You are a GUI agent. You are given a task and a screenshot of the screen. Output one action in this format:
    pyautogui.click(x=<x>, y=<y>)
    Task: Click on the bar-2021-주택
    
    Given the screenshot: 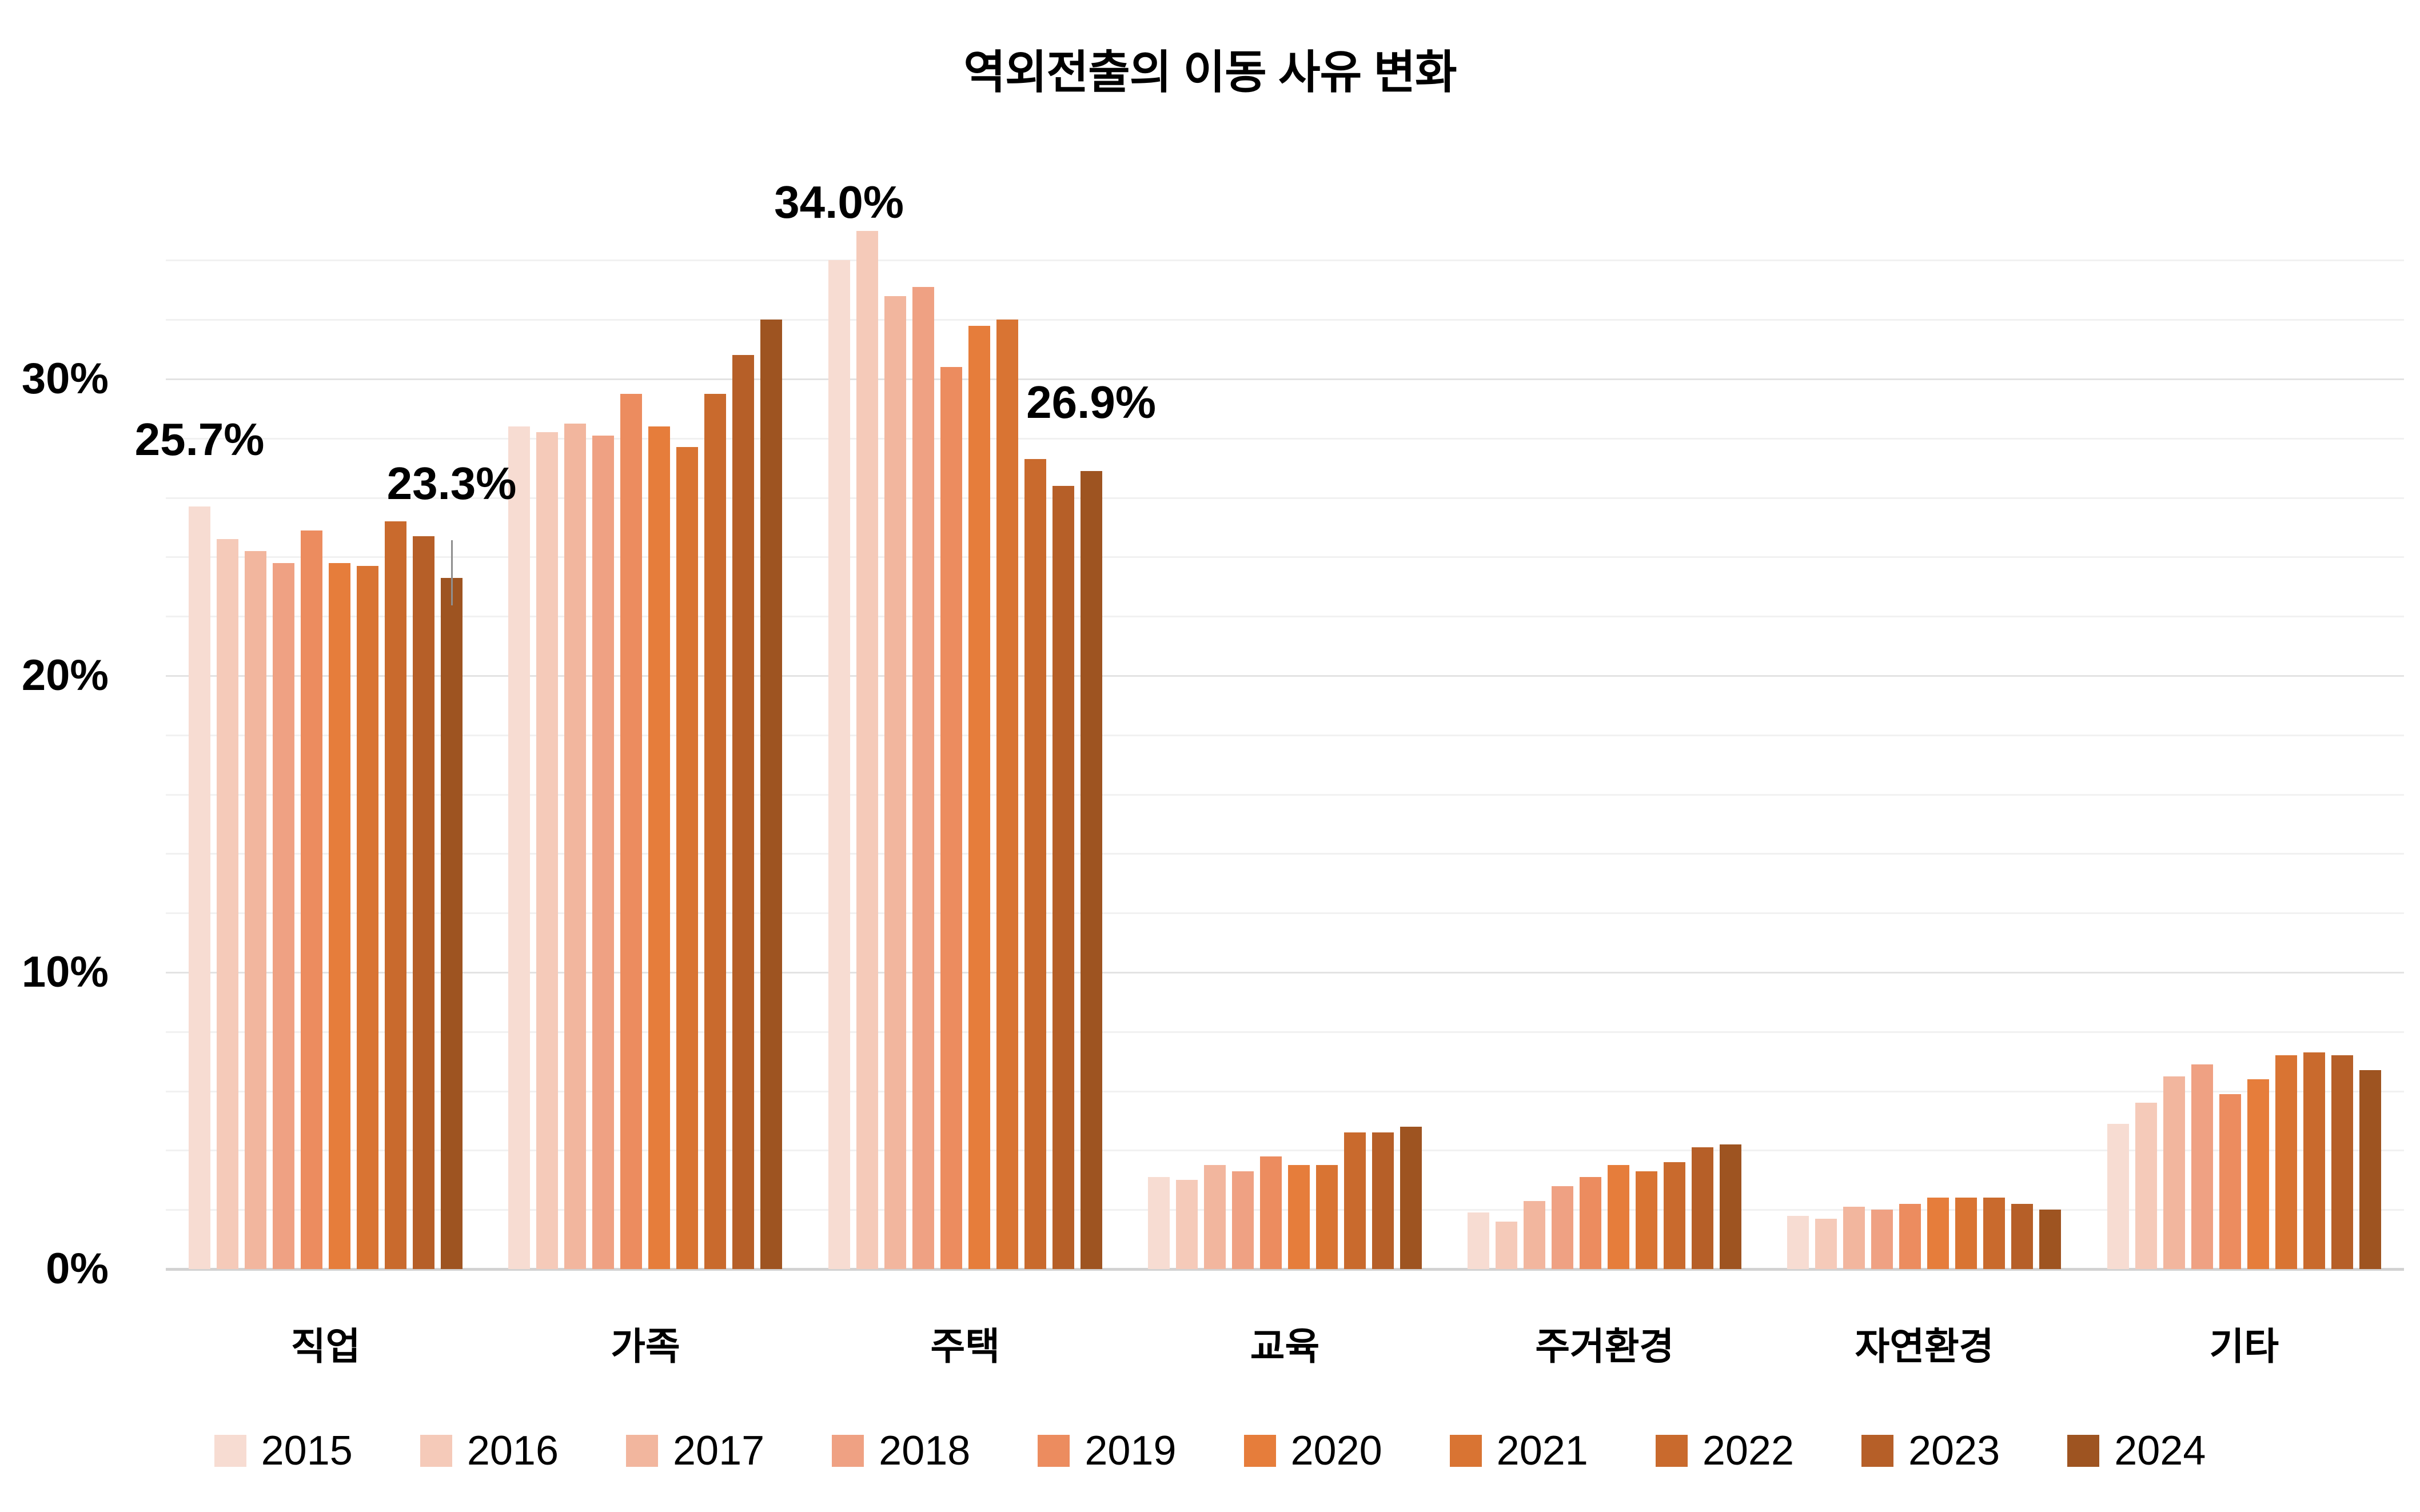 What is the action you would take?
    pyautogui.click(x=1007, y=795)
    